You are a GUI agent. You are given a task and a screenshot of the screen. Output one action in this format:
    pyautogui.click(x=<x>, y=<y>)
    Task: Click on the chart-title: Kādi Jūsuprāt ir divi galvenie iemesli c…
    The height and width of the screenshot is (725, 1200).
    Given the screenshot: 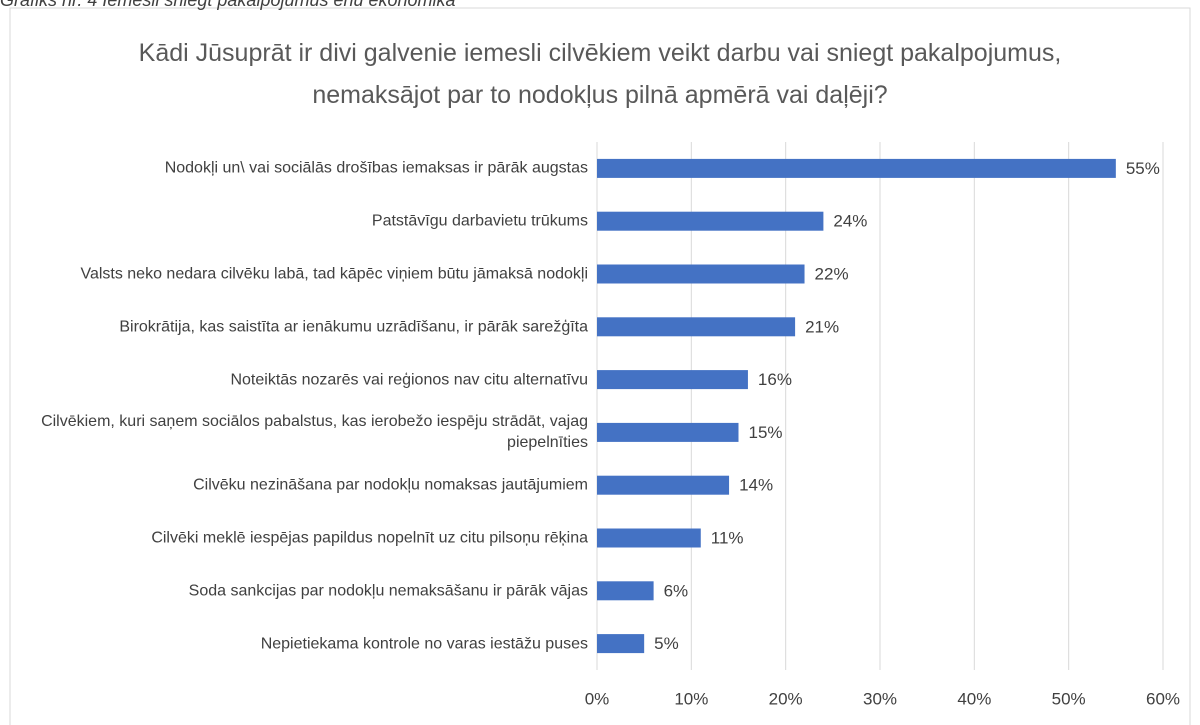 What is the action you would take?
    pyautogui.click(x=600, y=74)
    